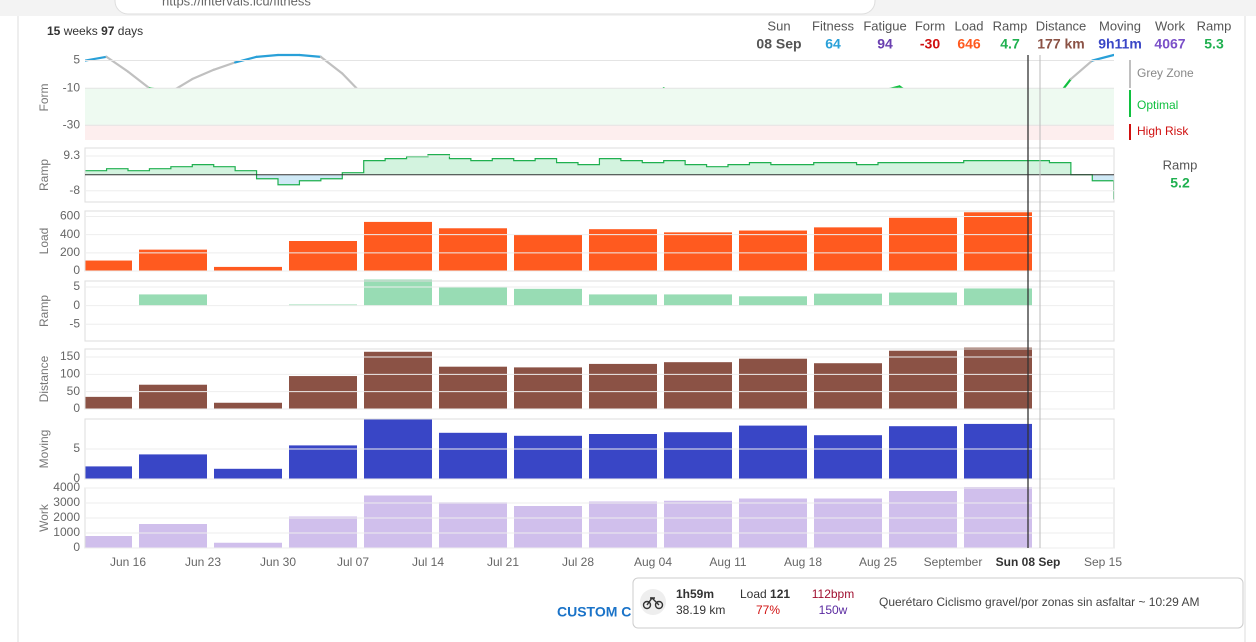  What do you see at coordinates (80, 31) in the screenshot?
I see `weeks-label: weeks` at bounding box center [80, 31].